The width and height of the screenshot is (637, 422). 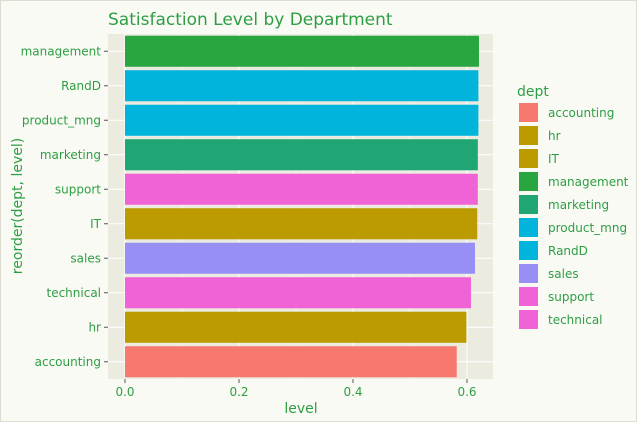 What do you see at coordinates (296, 327) in the screenshot?
I see `bar-hr` at bounding box center [296, 327].